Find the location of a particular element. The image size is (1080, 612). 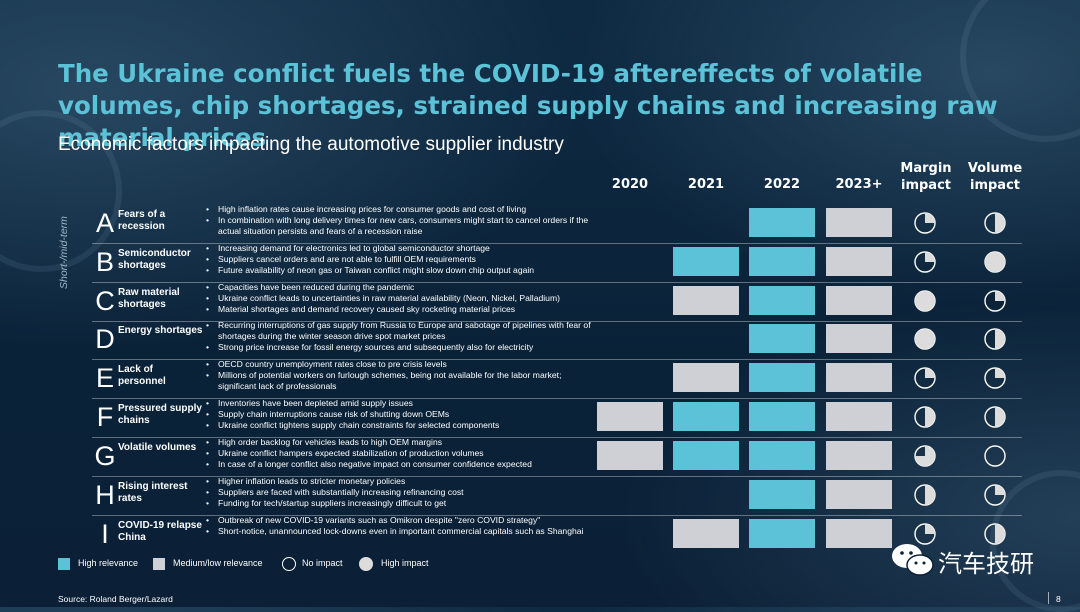

page-number: 8 is located at coordinates (1058, 599).